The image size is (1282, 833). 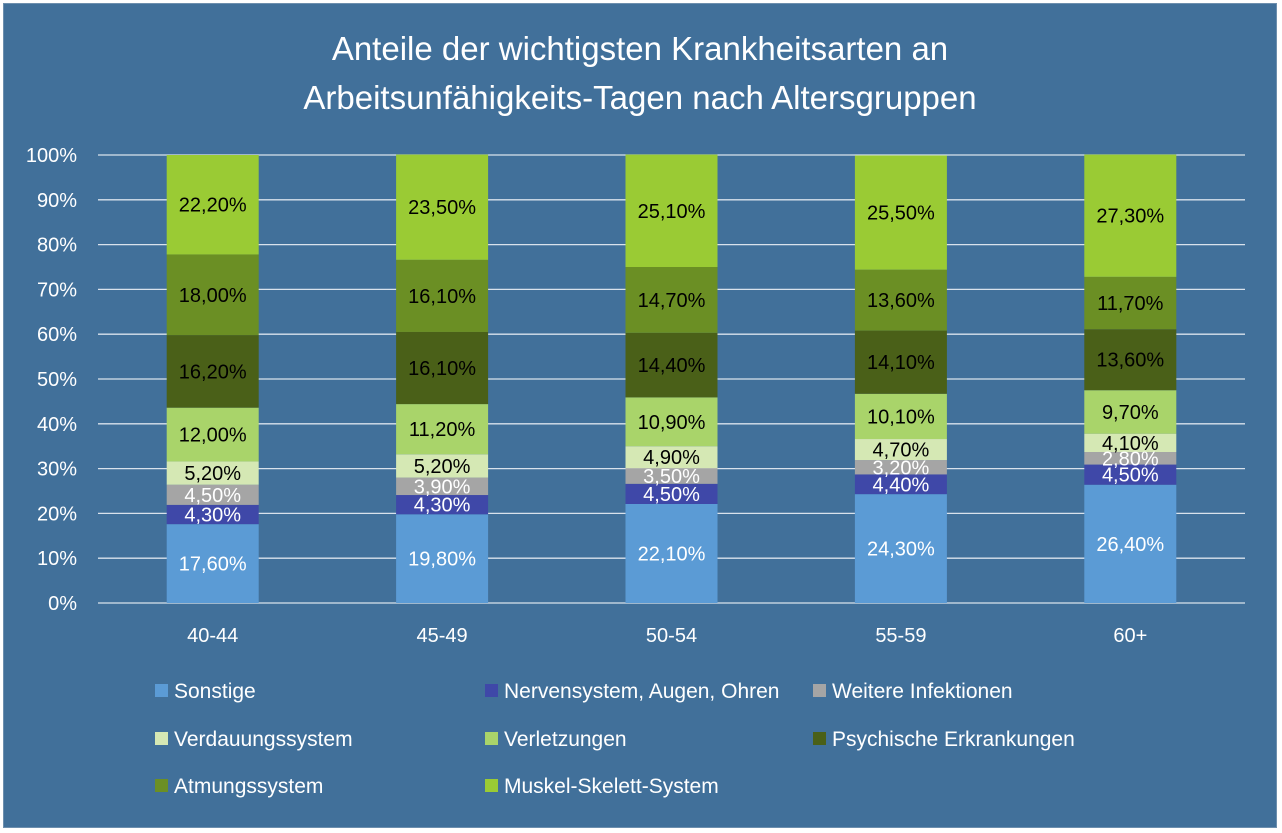 I want to click on legend-label: Weitere Infektionen, so click(x=922, y=691).